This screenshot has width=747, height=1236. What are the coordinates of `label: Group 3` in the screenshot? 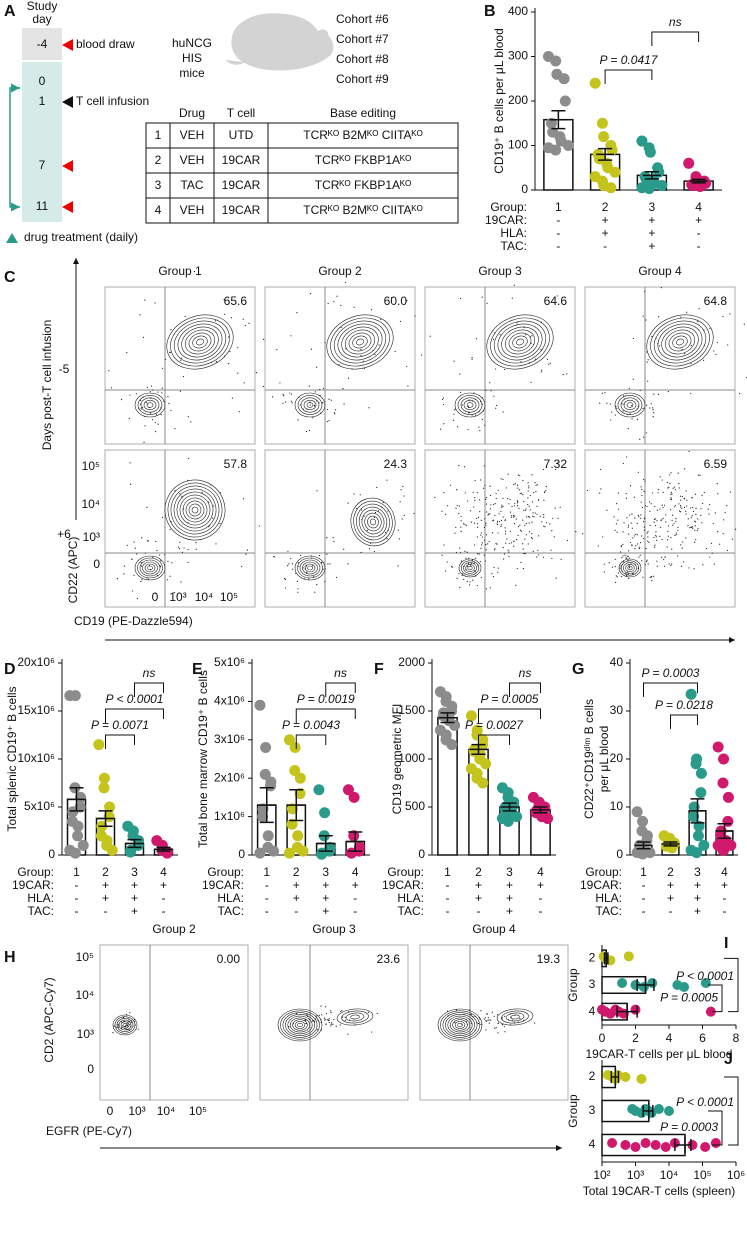 It's located at (500, 271).